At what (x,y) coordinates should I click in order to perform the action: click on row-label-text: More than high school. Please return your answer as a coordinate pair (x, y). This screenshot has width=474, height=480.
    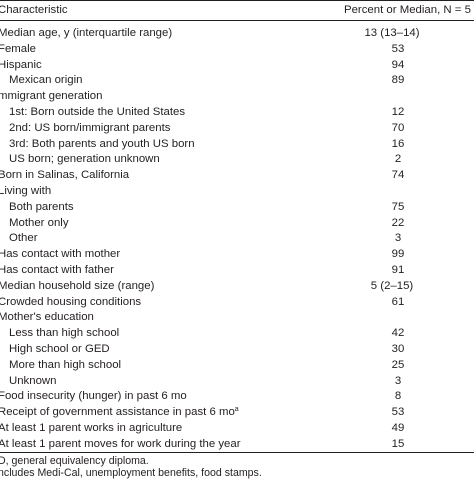
    Looking at the image, I should click on (65, 364).